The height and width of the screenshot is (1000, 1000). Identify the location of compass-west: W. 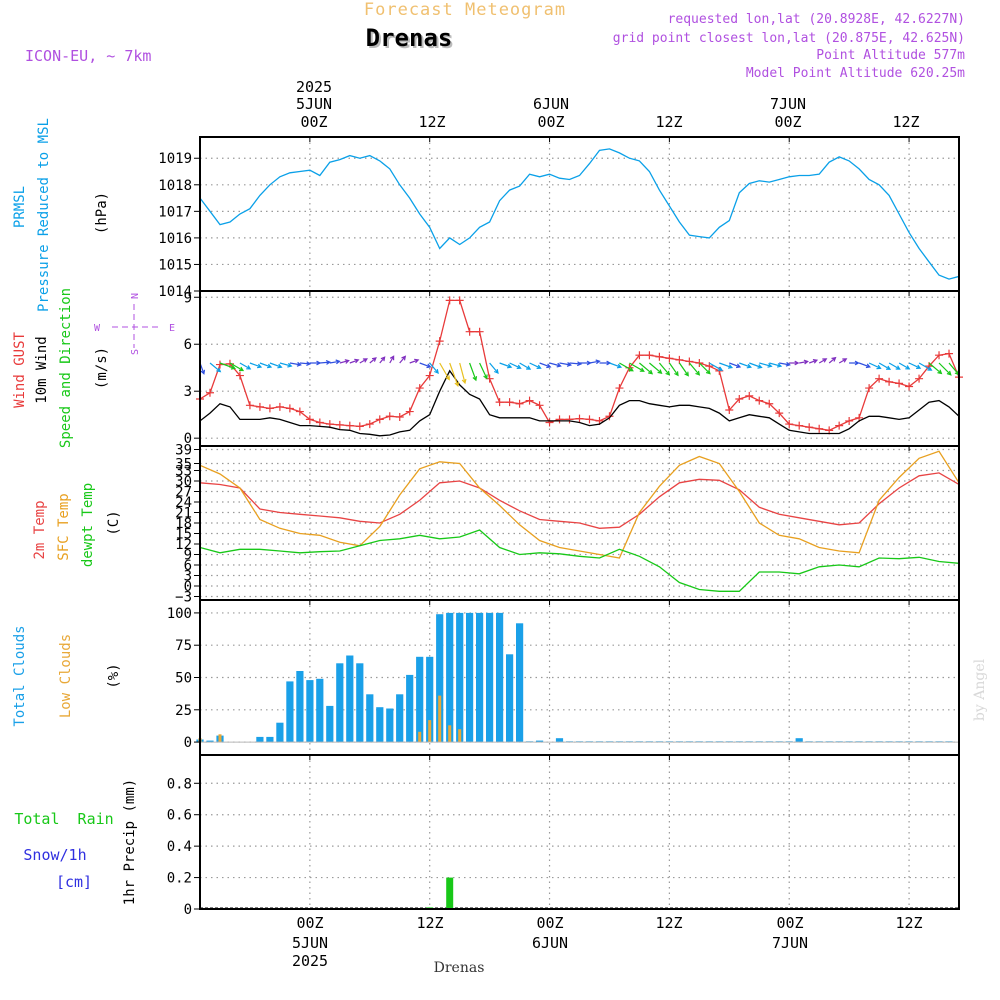
(97, 328).